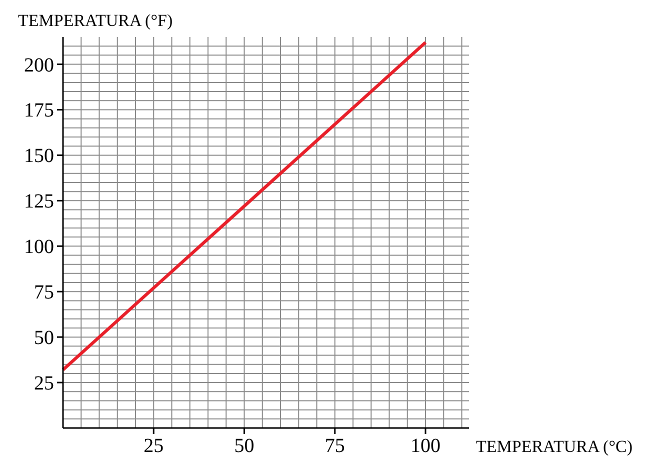 Image resolution: width=669 pixels, height=461 pixels. Describe the element at coordinates (39, 201) in the screenshot. I see `y-tick-label: 125` at that location.